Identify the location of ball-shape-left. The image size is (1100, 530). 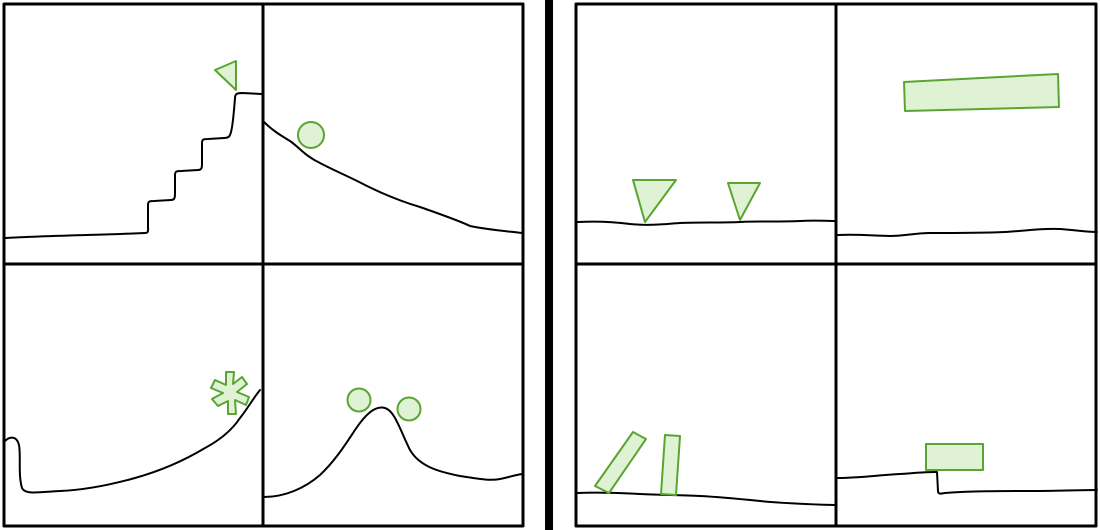
(359, 400).